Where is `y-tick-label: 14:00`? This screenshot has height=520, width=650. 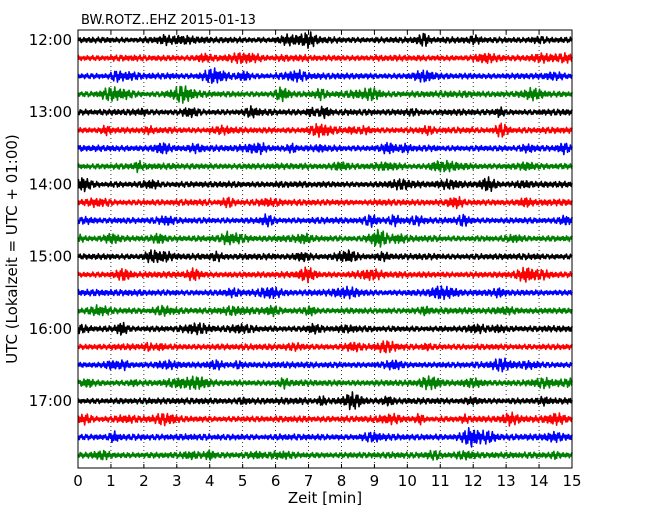 y-tick-label: 14:00 is located at coordinates (50, 184).